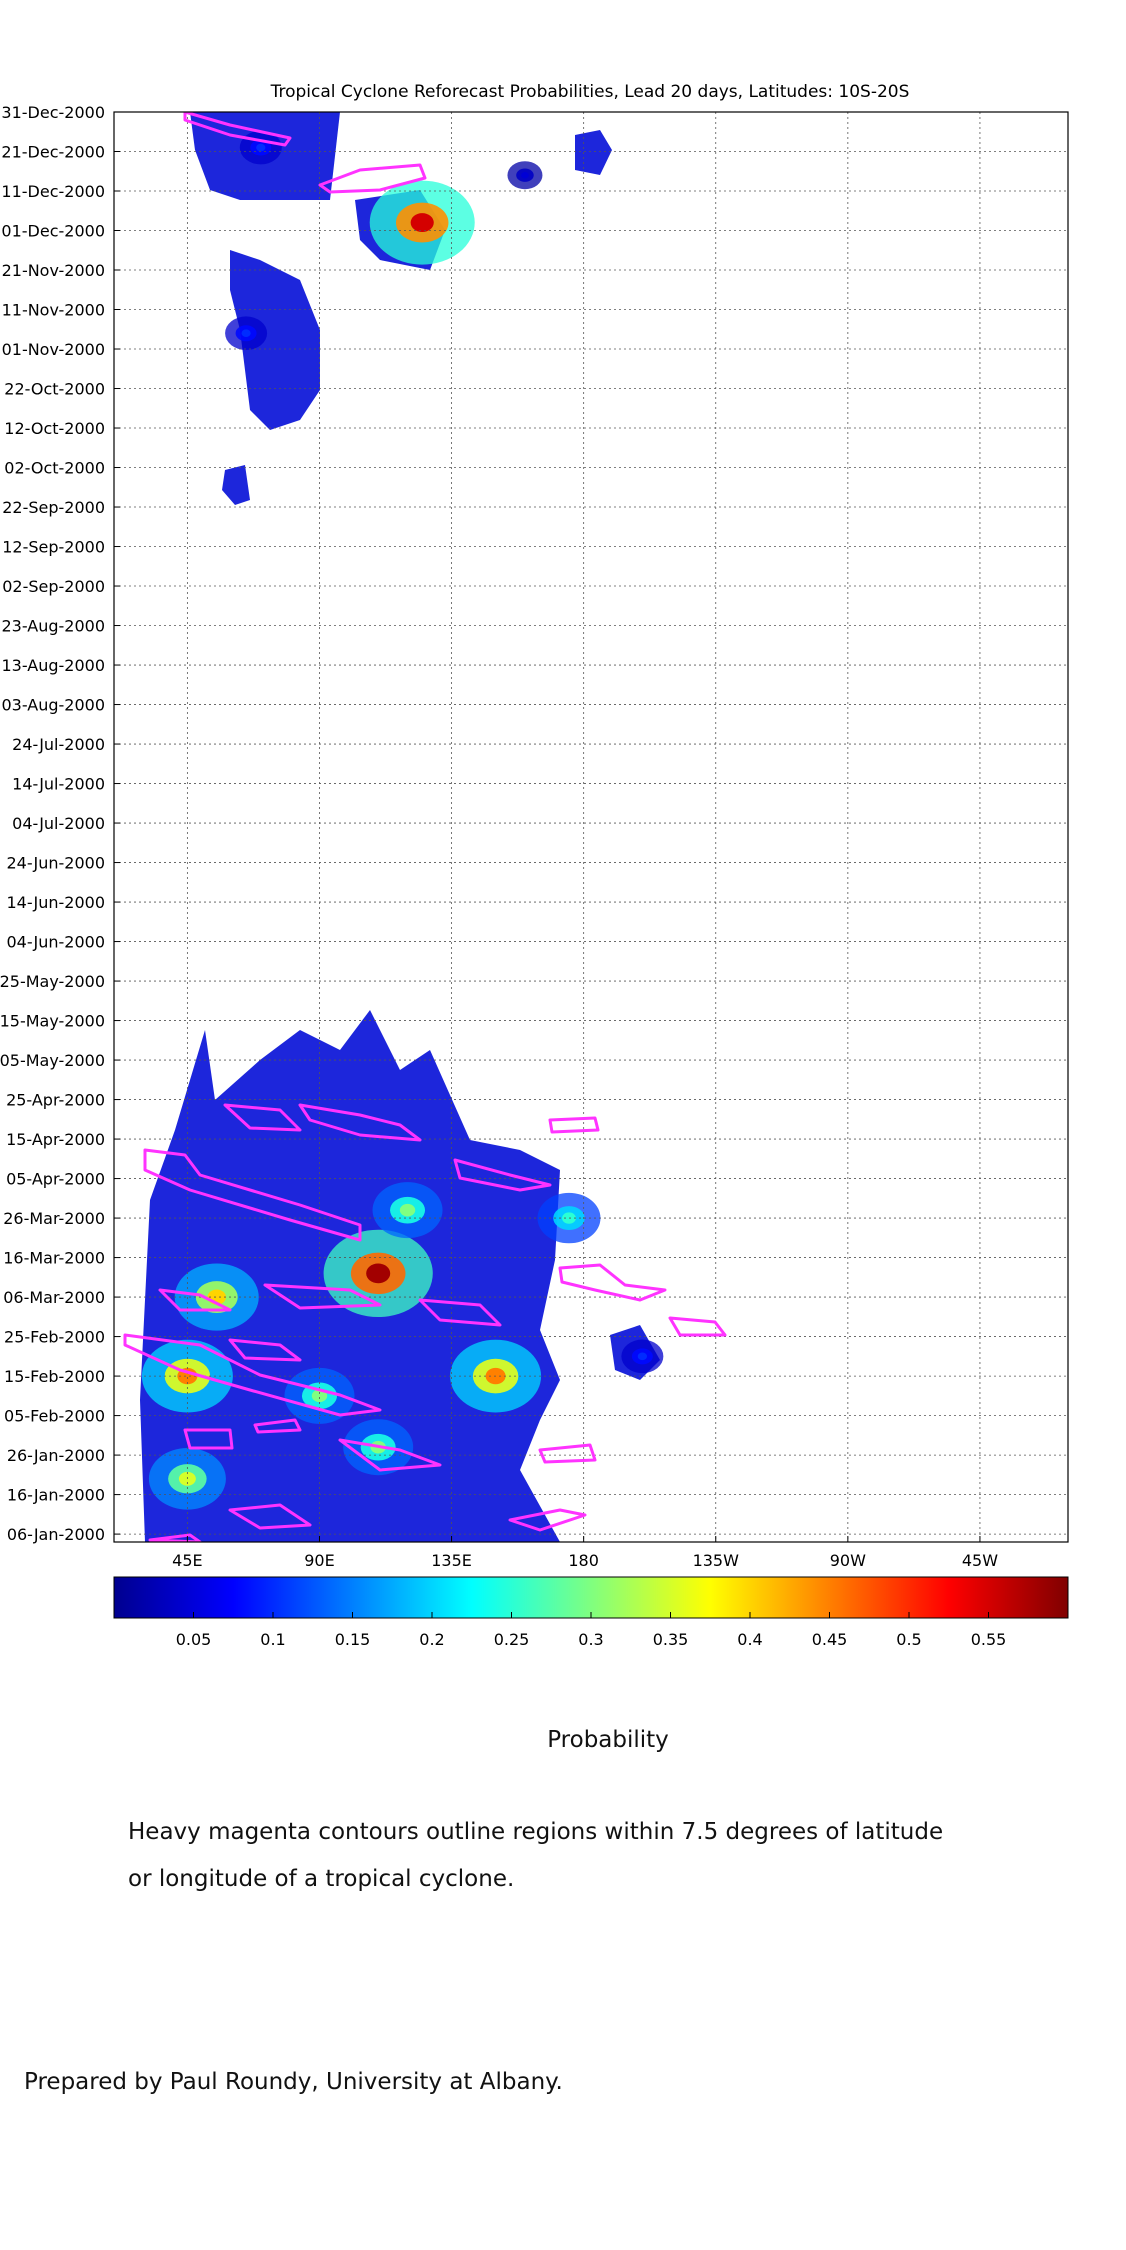 The width and height of the screenshot is (1126, 2250). I want to click on x-tick-label: 180, so click(583, 1560).